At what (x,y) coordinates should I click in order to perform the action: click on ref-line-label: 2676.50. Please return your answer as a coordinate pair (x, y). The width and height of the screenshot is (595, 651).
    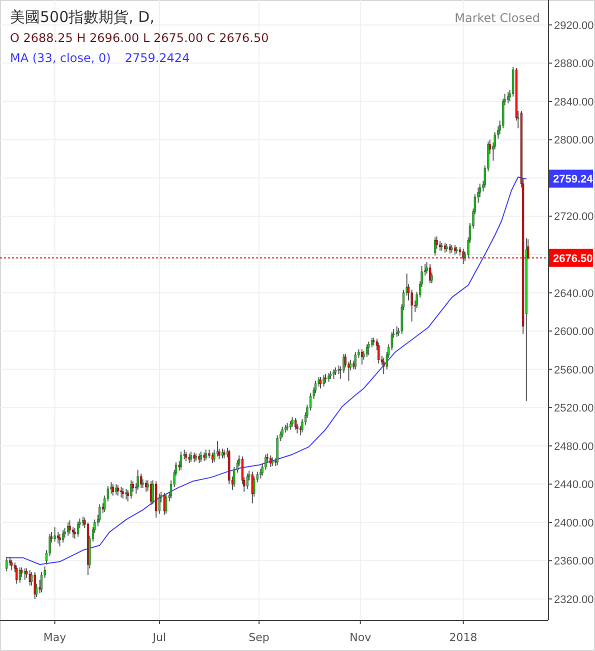
    Looking at the image, I should click on (573, 258).